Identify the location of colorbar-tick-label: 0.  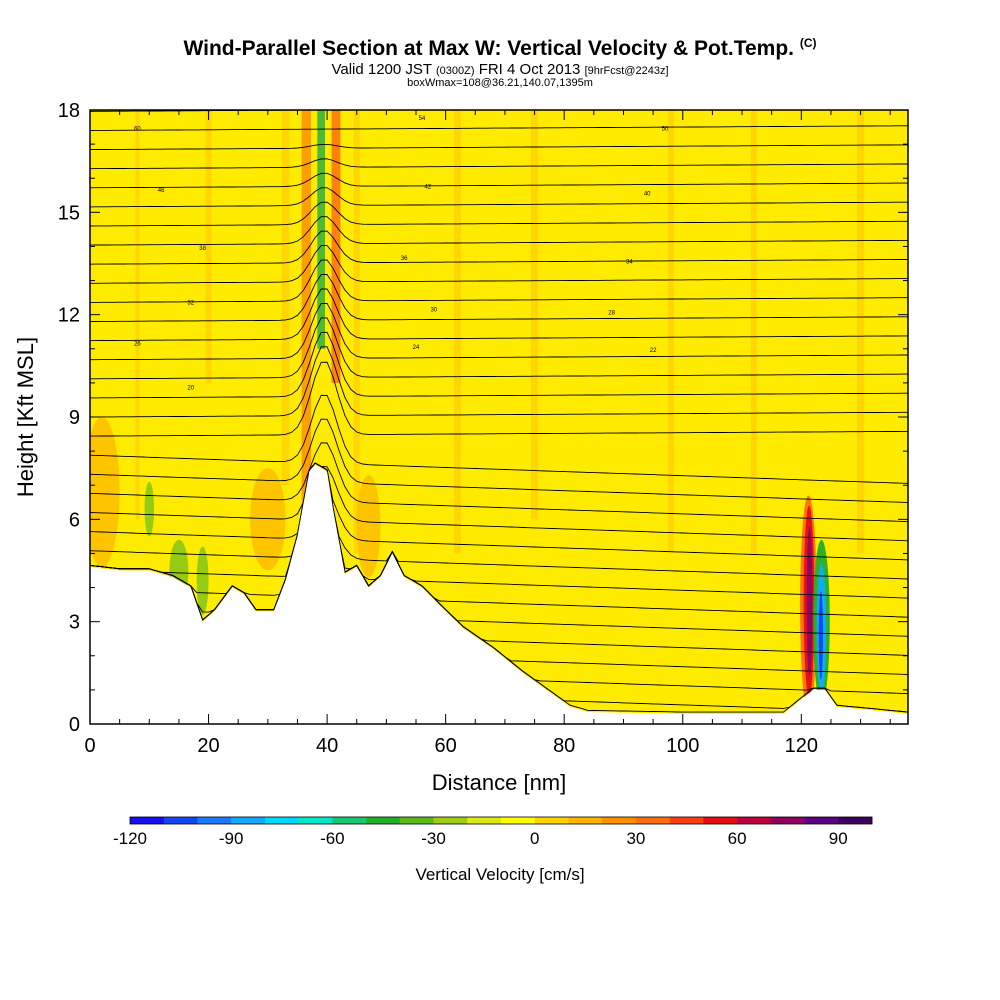
(534, 838).